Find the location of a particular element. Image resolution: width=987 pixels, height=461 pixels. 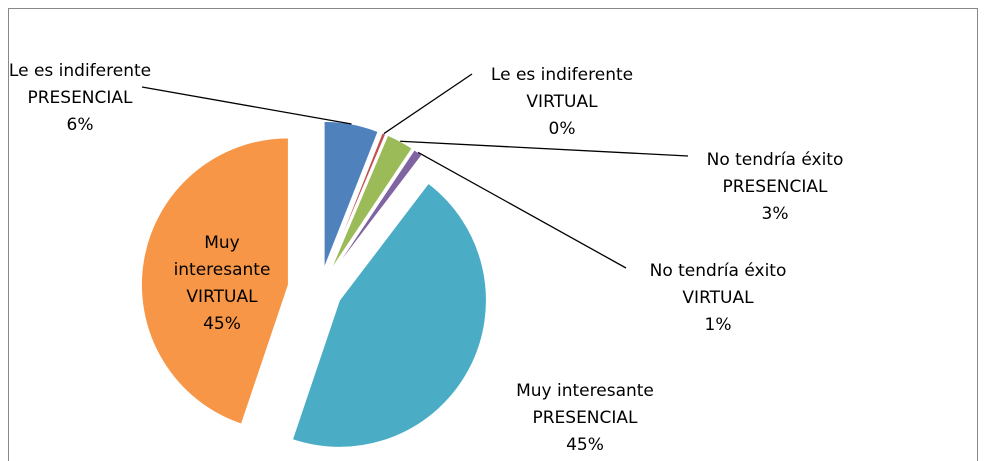

slice-label: No tendría éxito VIRTUAL is located at coordinates (718, 284).